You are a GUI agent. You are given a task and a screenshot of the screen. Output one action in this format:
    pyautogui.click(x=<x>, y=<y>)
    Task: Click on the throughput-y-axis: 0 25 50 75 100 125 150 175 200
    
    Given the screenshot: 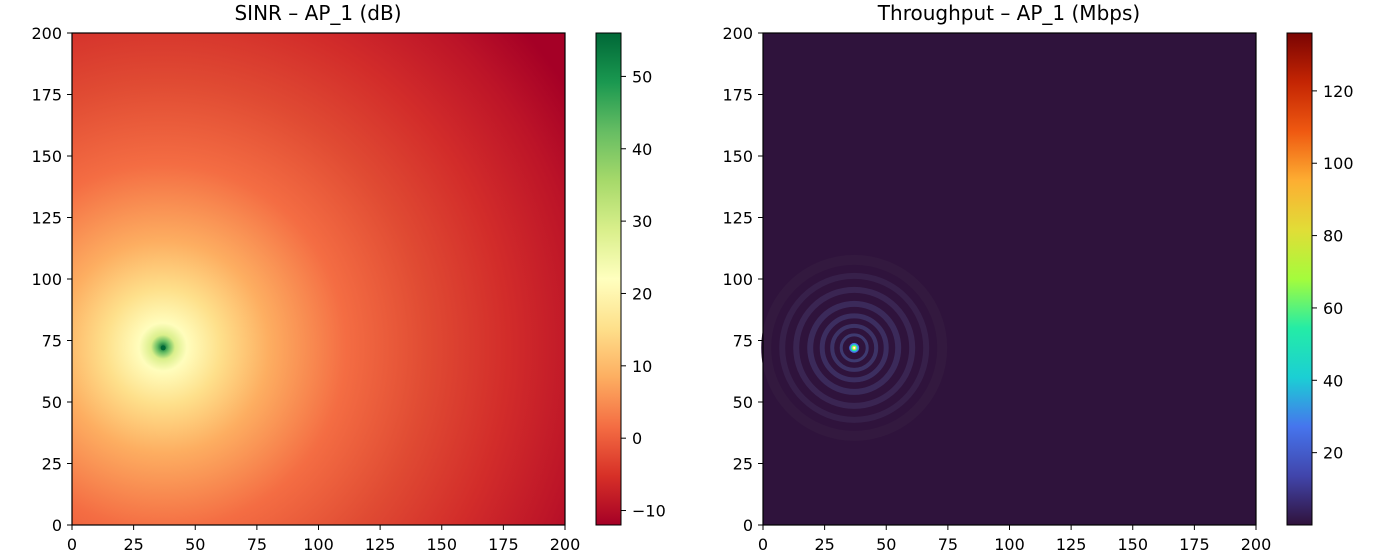 What is the action you would take?
    pyautogui.click(x=742, y=279)
    